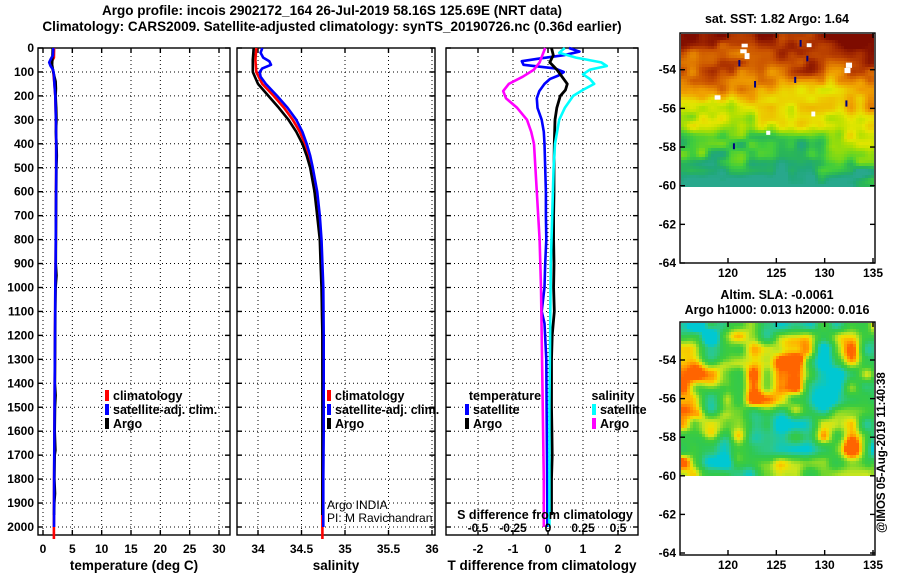 The height and width of the screenshot is (580, 900). Describe the element at coordinates (24, 192) in the screenshot. I see `depth-tick-label: 600` at that location.